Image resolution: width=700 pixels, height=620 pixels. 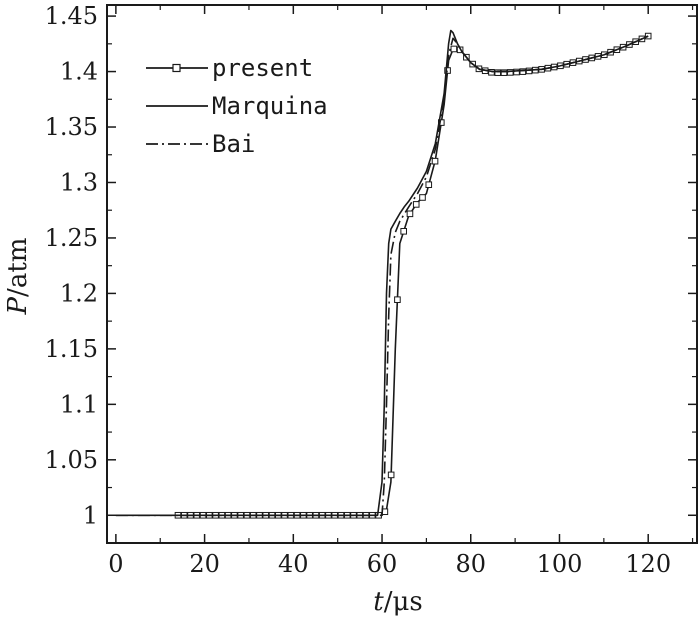 I want to click on y-tick-label: 1.35, so click(x=71, y=127).